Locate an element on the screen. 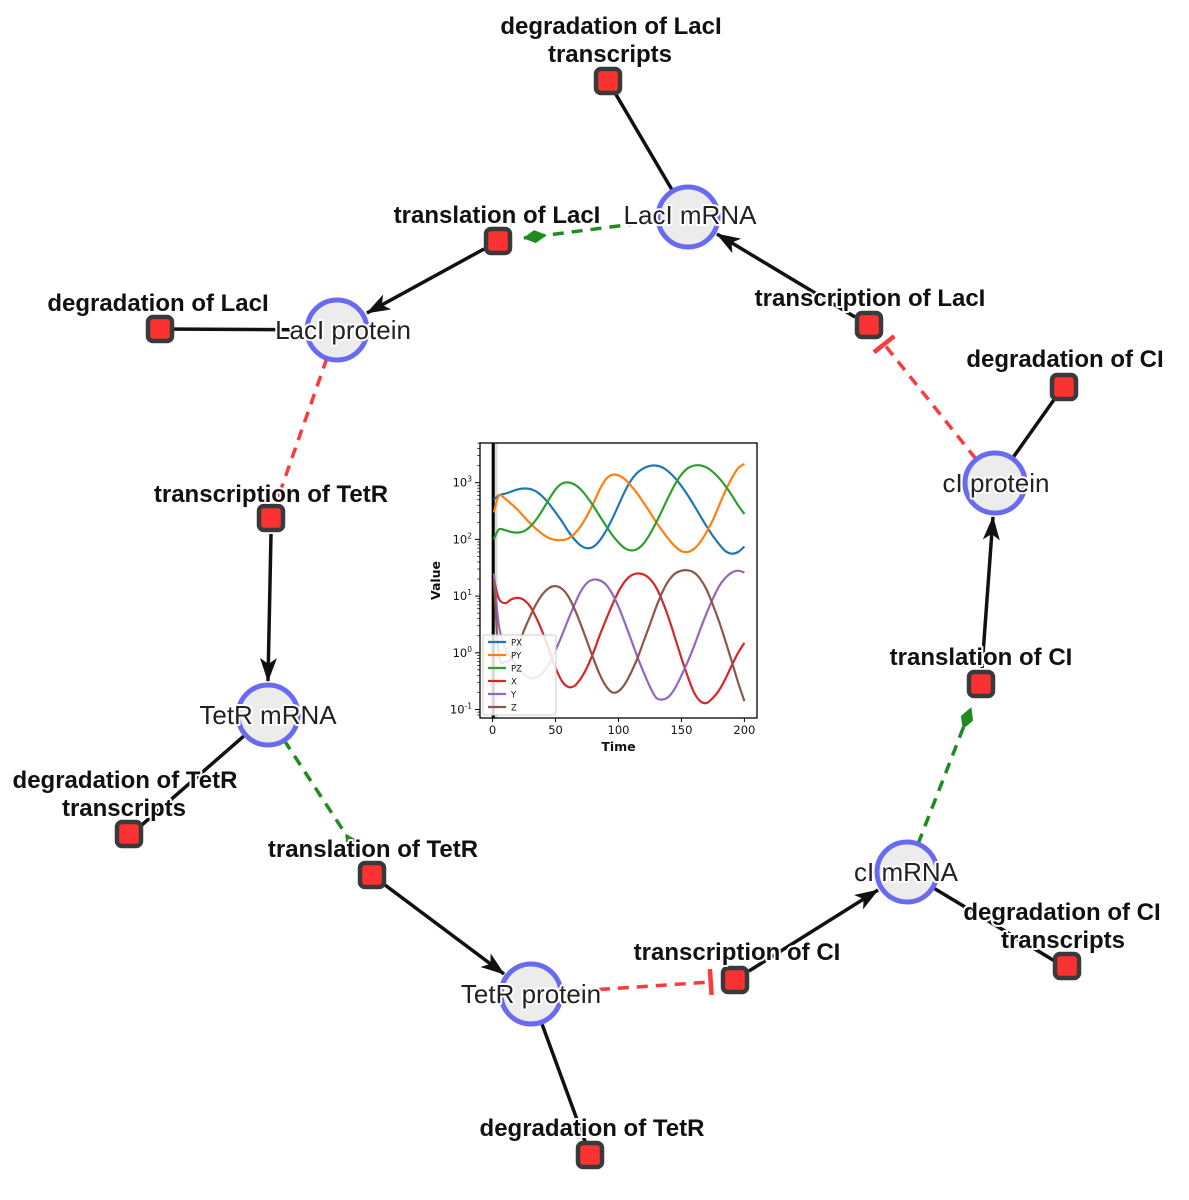 The image size is (1189, 1200). edge-tetR-mrna-modifier-translation is located at coordinates (321, 796).